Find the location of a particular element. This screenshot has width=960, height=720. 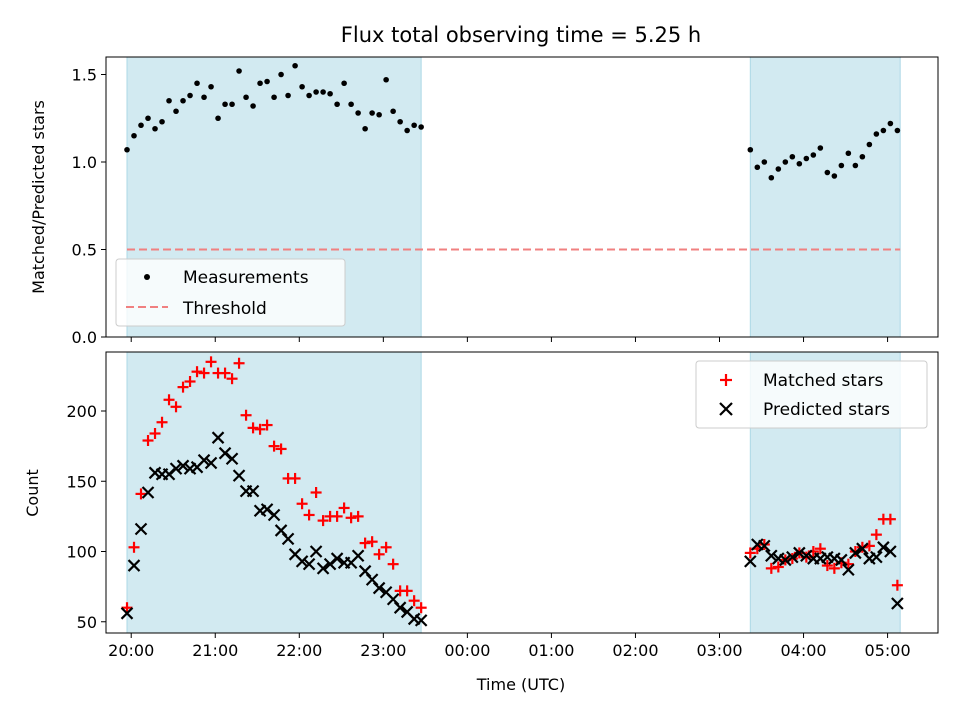

bottom-xtick-label: 20:00 is located at coordinates (131, 650).